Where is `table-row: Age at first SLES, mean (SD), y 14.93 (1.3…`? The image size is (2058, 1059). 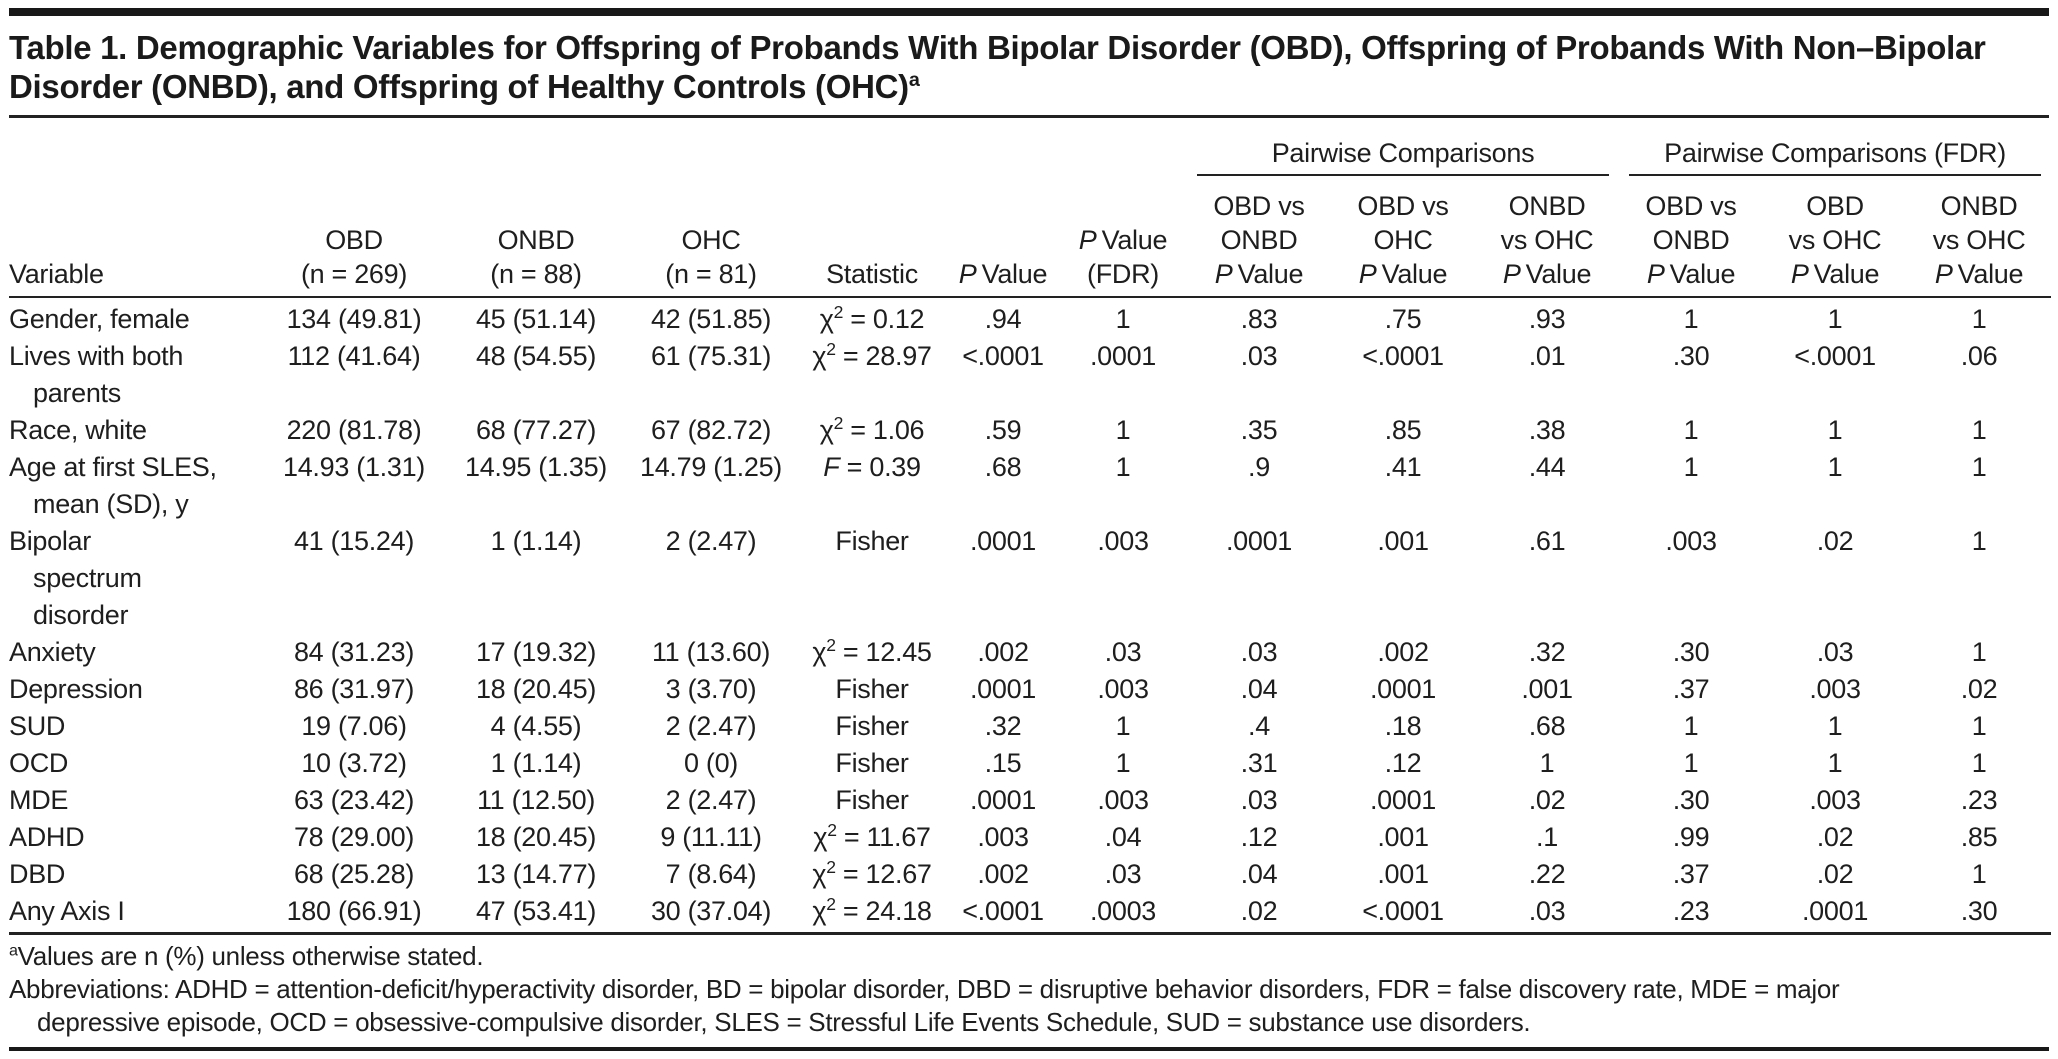
table-row: Age at first SLES, mean (SD), y 14.93 (1.3… is located at coordinates (1030, 486).